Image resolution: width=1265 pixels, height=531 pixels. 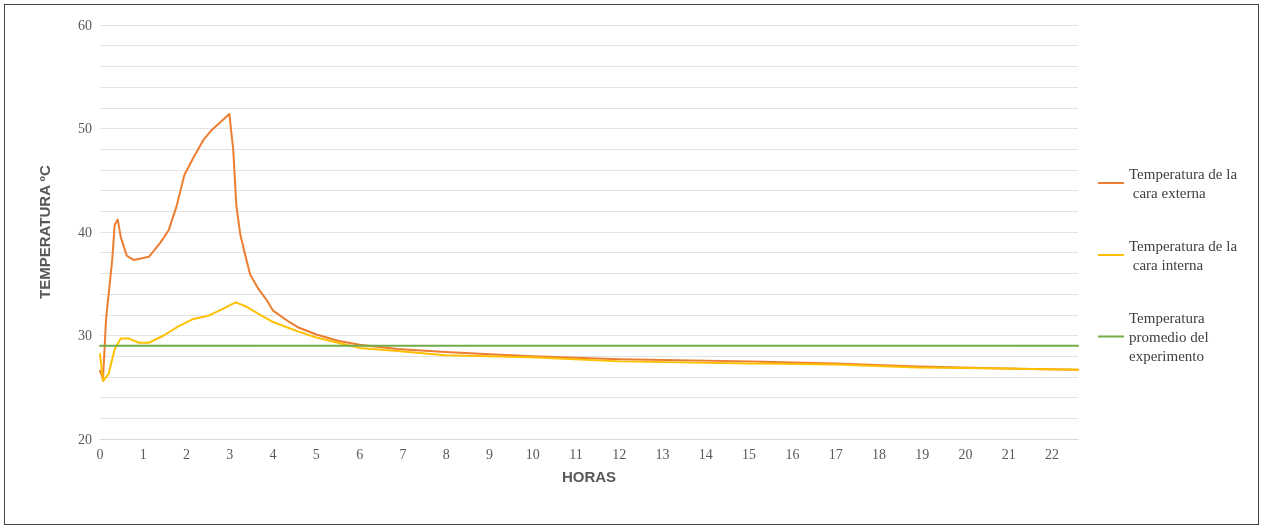 I want to click on x-tick-label: 21, so click(x=1008, y=454).